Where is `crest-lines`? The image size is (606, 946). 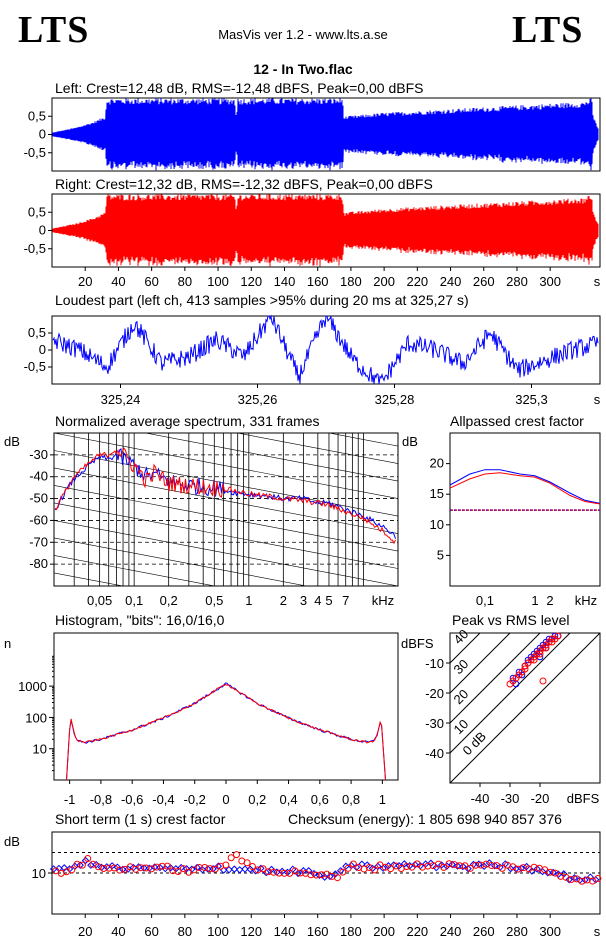 crest-lines is located at coordinates (525, 708).